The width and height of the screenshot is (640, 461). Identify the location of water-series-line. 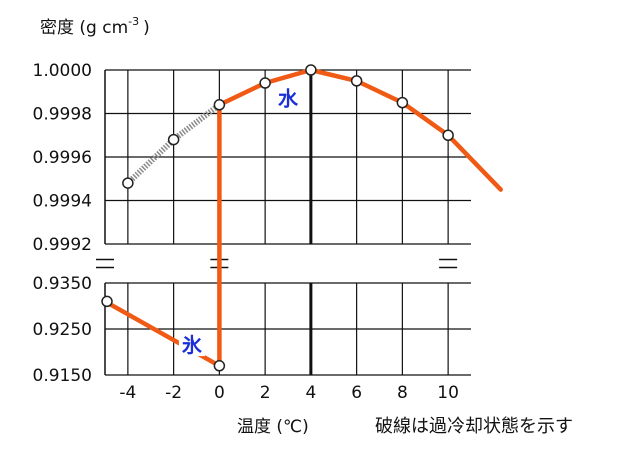
(360, 129).